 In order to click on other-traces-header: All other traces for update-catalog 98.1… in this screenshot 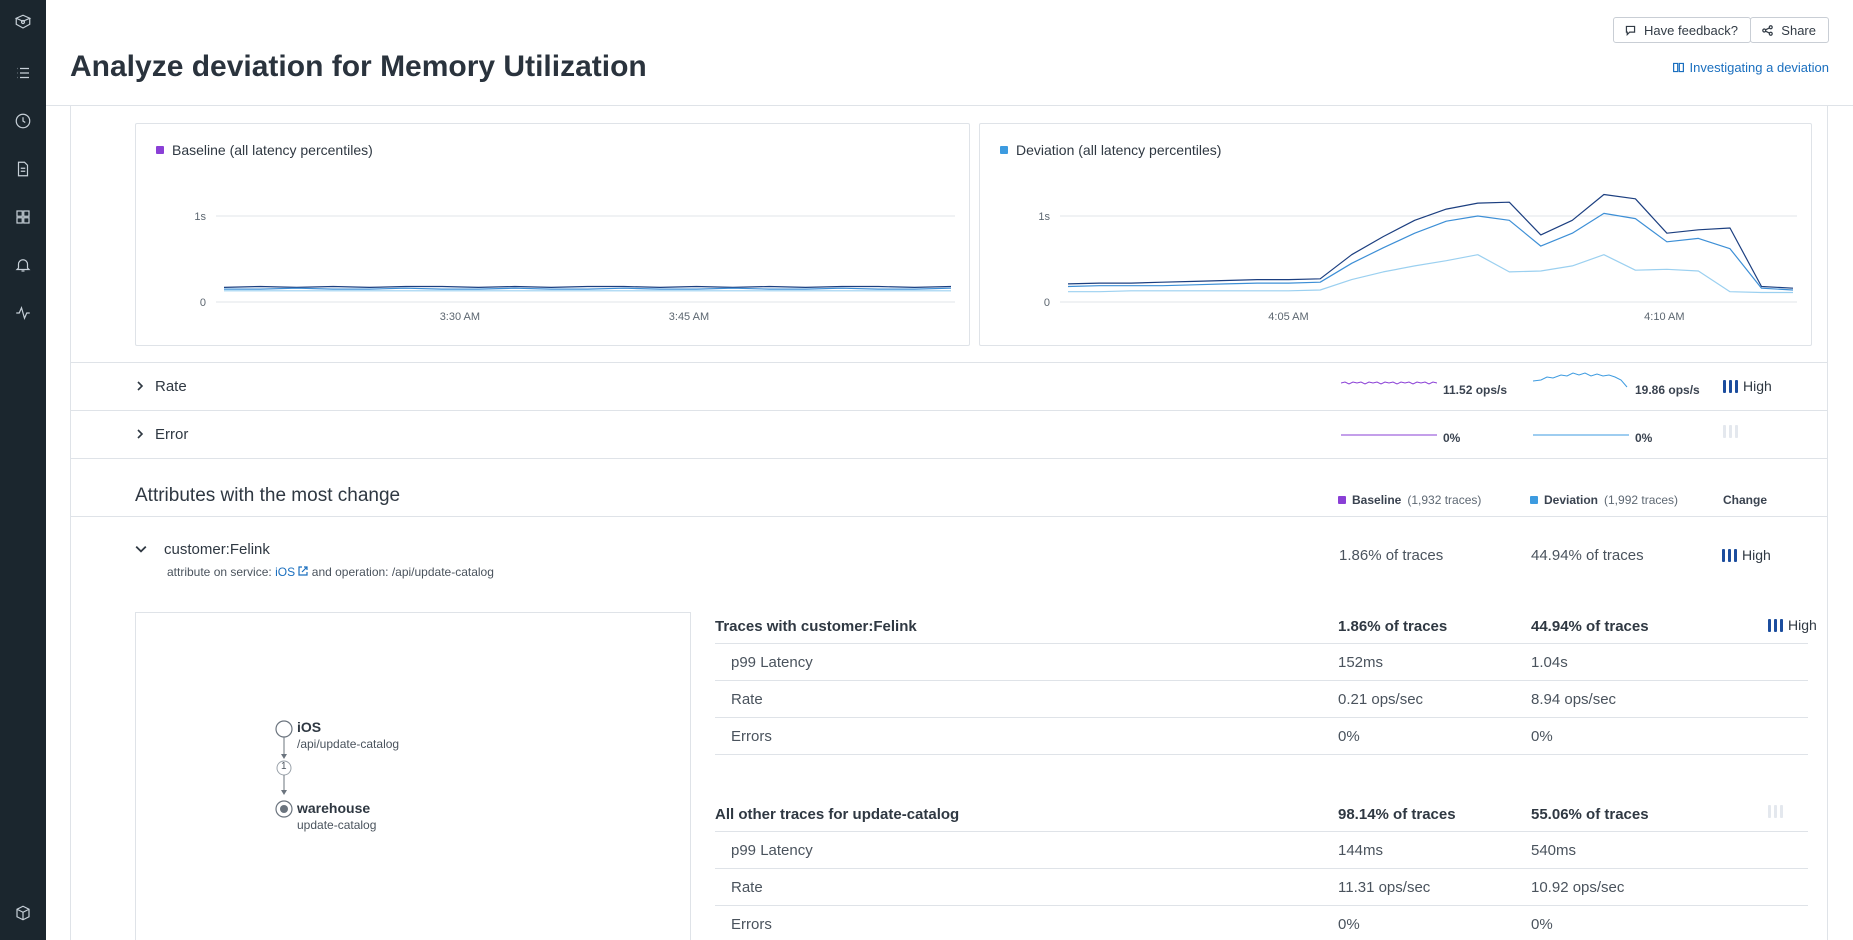, I will do `click(1261, 815)`.